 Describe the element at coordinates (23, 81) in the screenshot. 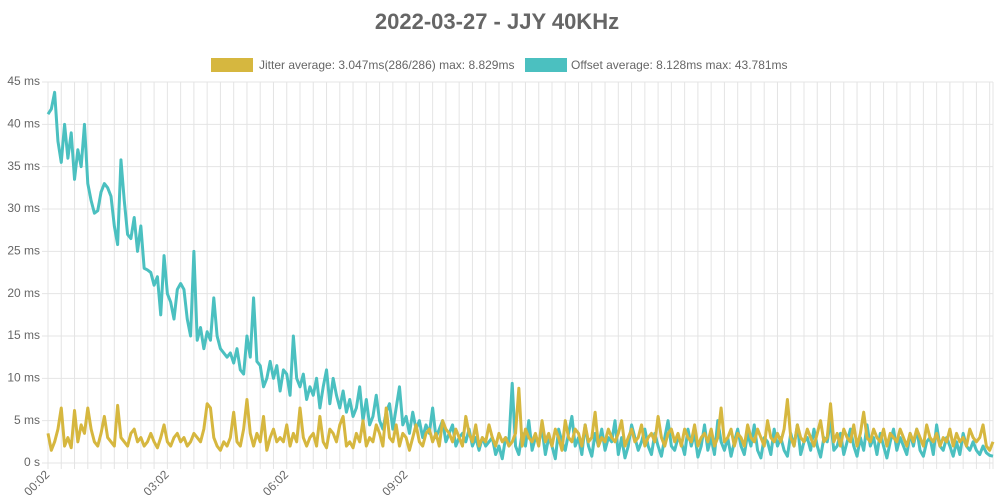

I see `y-tick-label: 45 ms` at that location.